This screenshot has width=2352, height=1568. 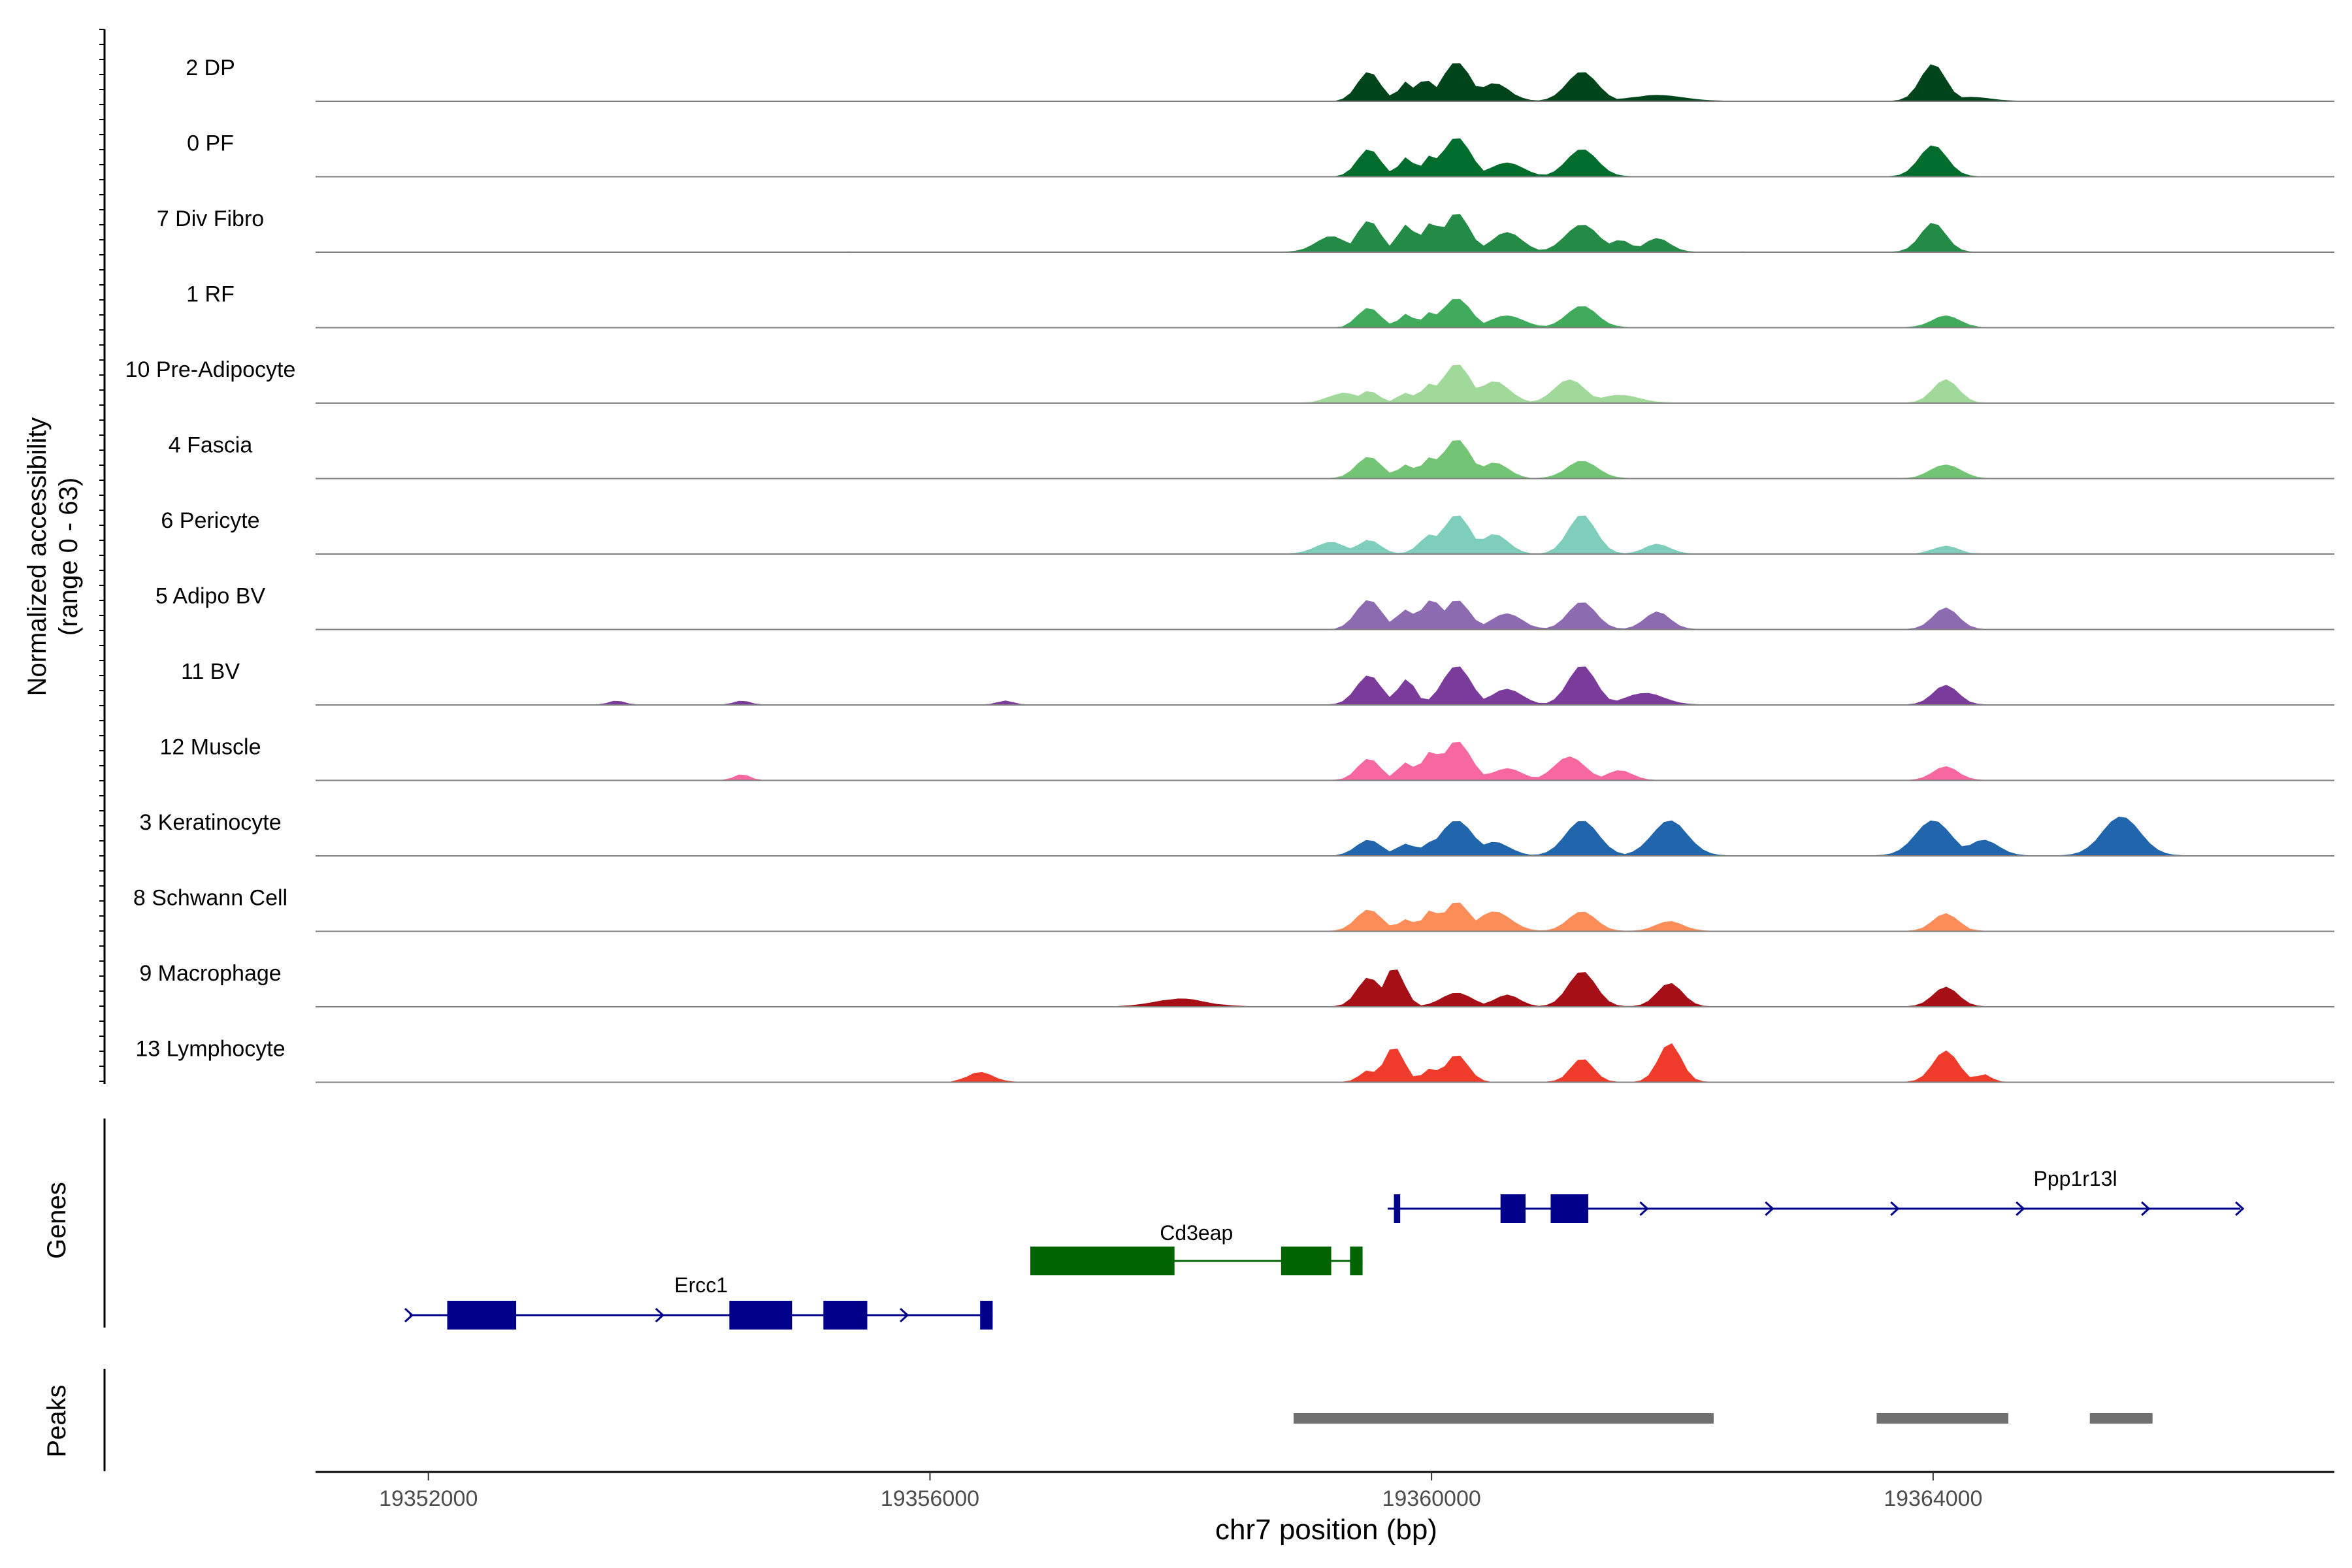 I want to click on x-axis-label: chr7 position (bp), so click(x=1326, y=1530).